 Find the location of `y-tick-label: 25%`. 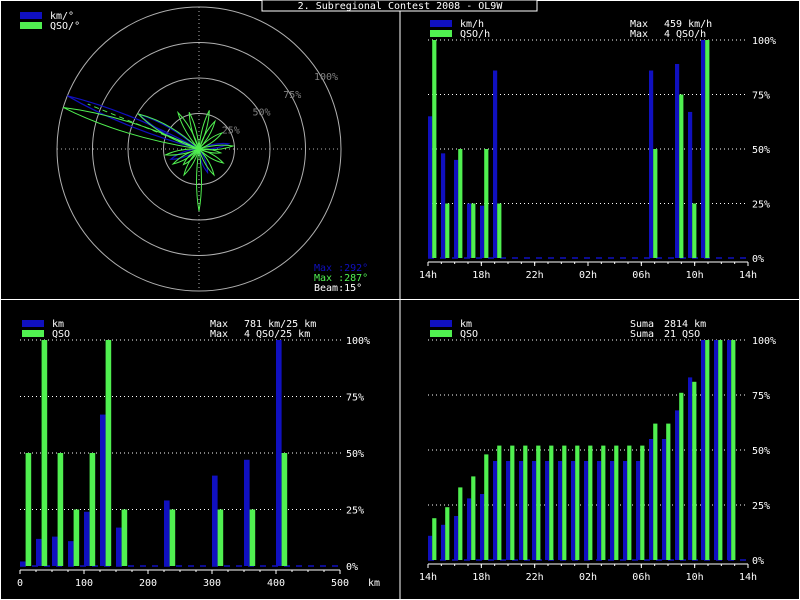

y-tick-label: 25% is located at coordinates (355, 511).